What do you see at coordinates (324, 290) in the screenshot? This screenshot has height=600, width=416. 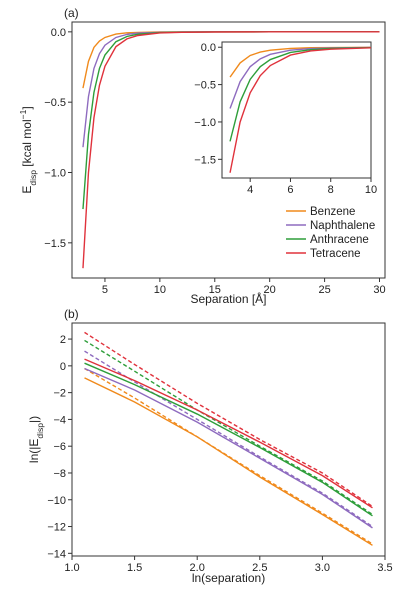 I see `panel-a-x-tick-label: 25` at bounding box center [324, 290].